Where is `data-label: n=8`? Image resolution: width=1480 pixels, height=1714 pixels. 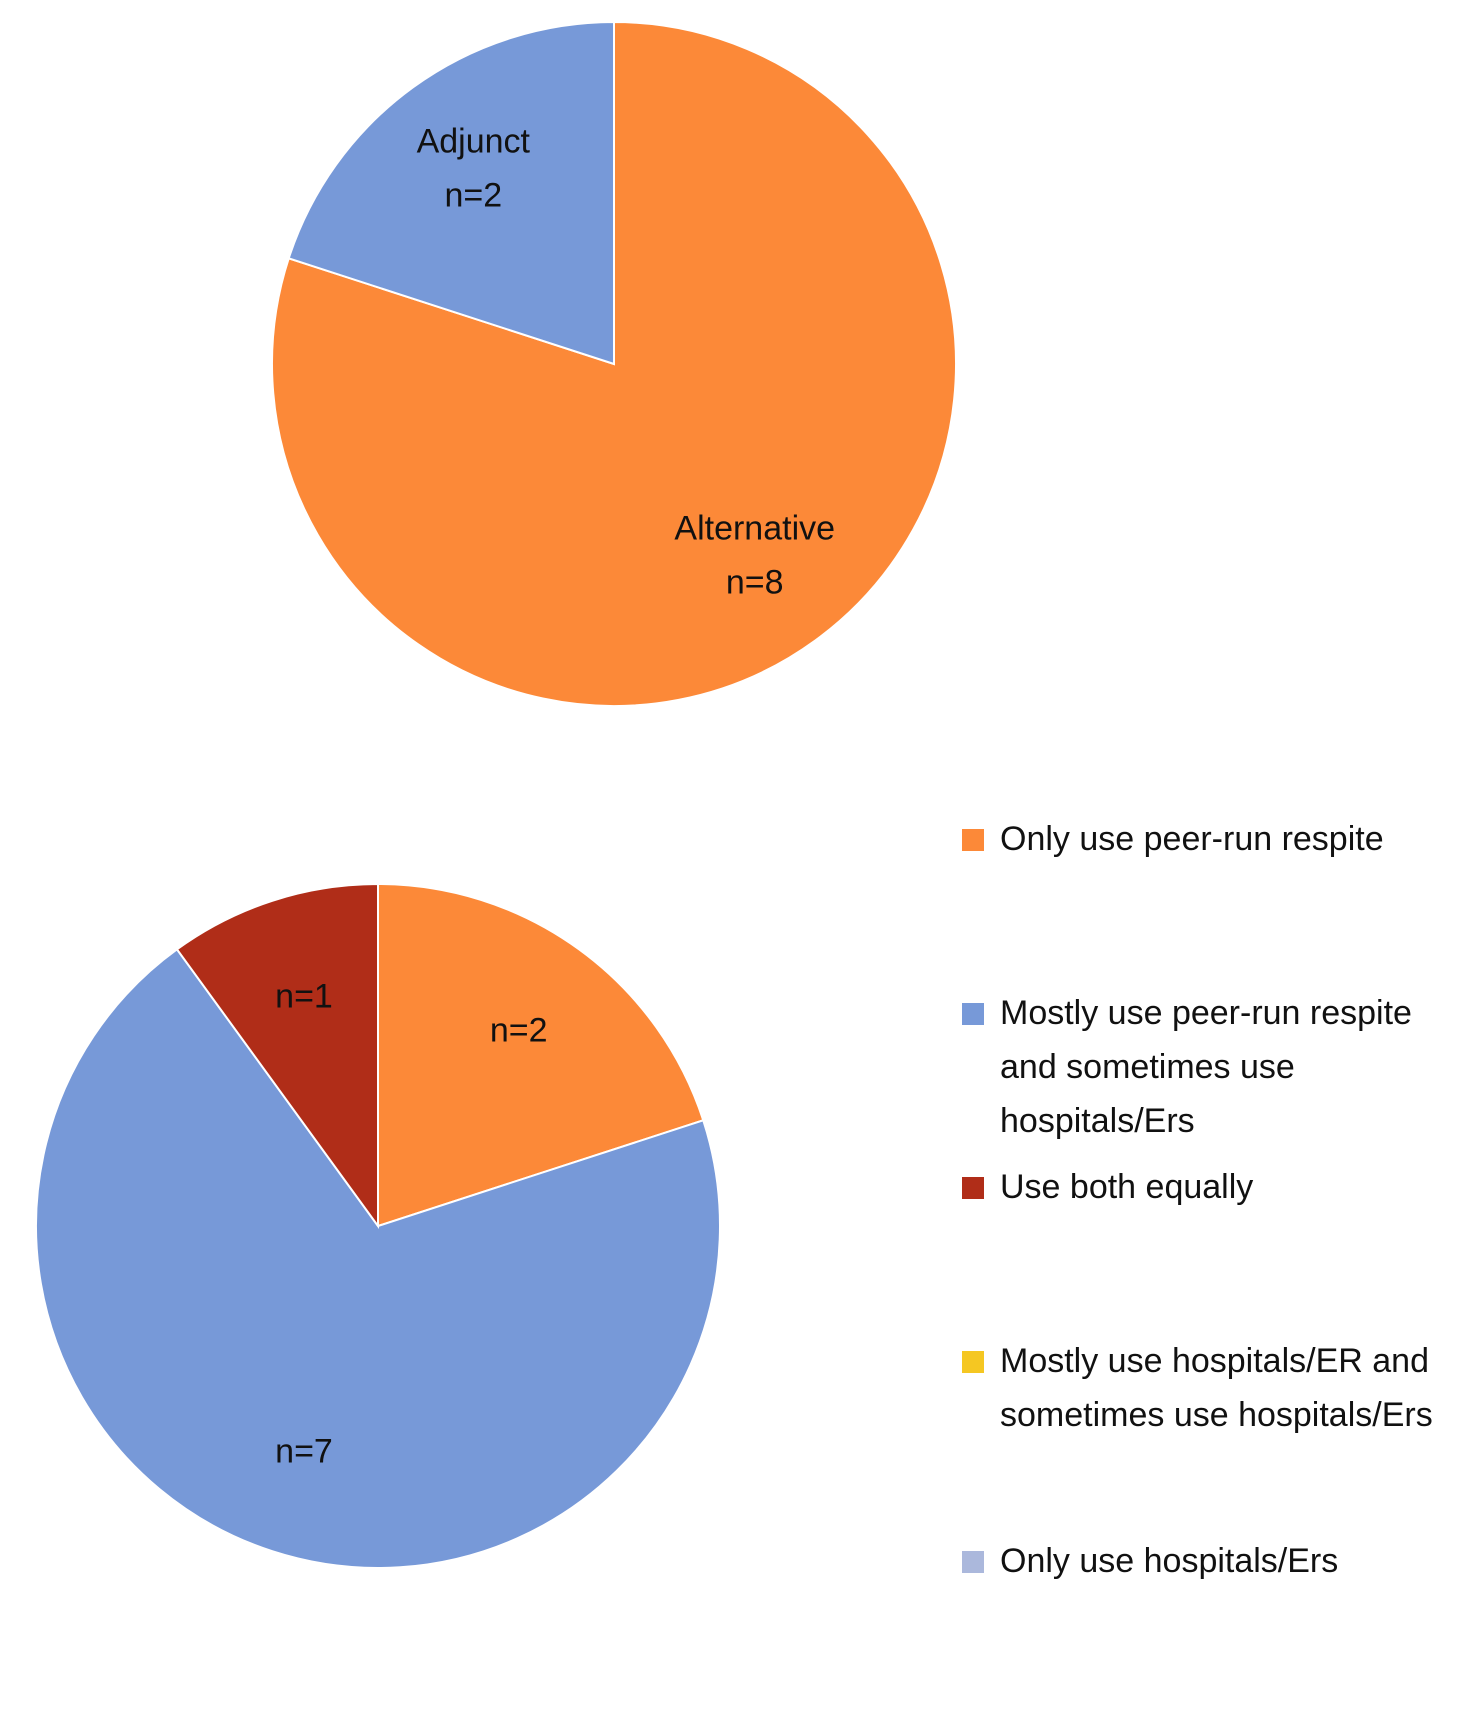
data-label: n=8 is located at coordinates (755, 583).